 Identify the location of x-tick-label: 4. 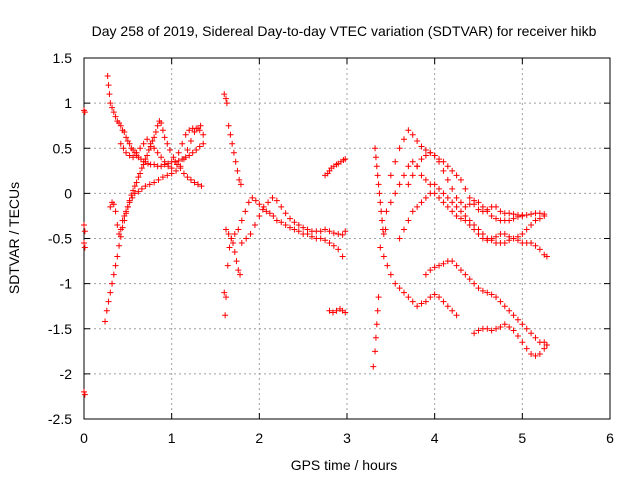
(435, 438).